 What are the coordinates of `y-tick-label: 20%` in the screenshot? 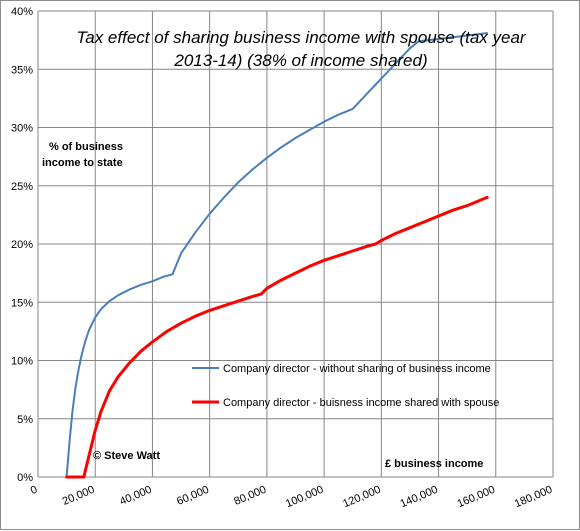 It's located at (22, 245).